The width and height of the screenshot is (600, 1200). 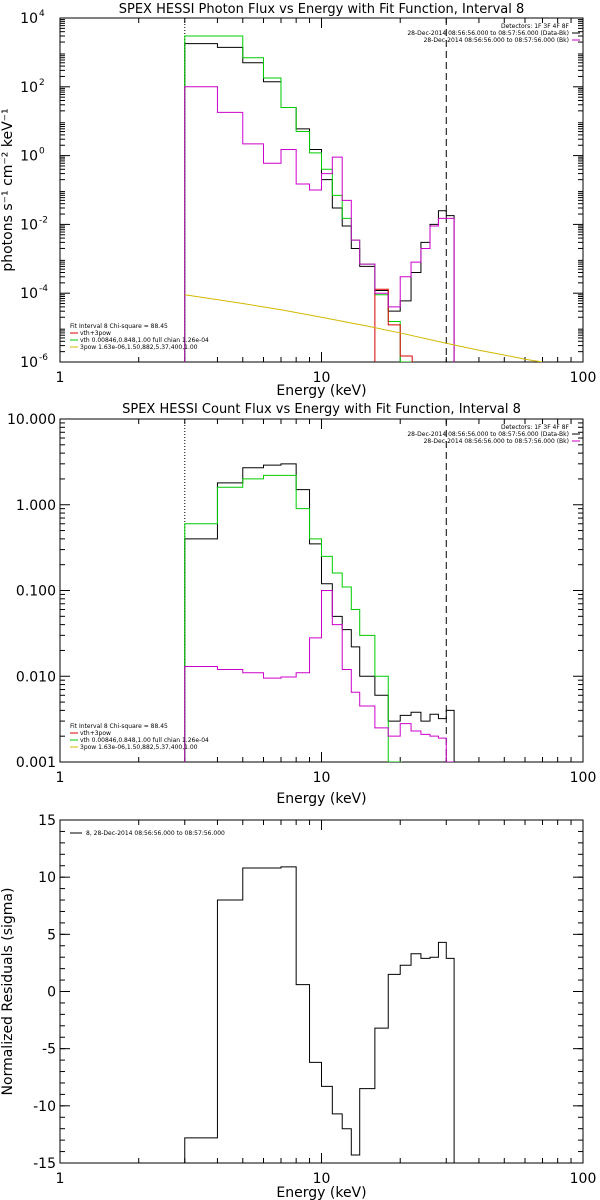 What do you see at coordinates (8, 189) in the screenshot?
I see `y-axis-label: photons s⁻¹ cm⁻² keV⁻¹` at bounding box center [8, 189].